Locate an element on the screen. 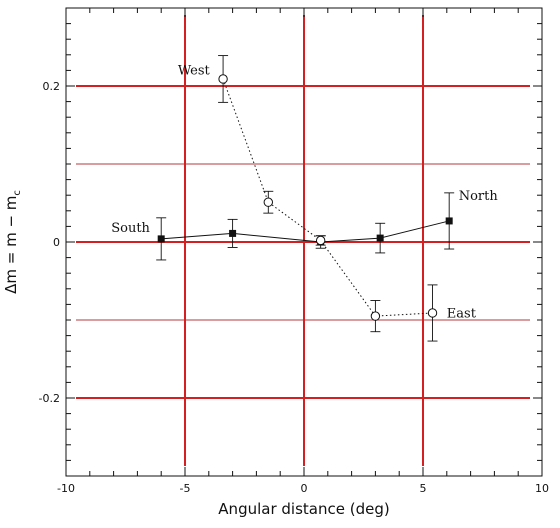 This screenshot has height=528, width=560. x-axis-title: Angular distance (deg) is located at coordinates (303, 509).